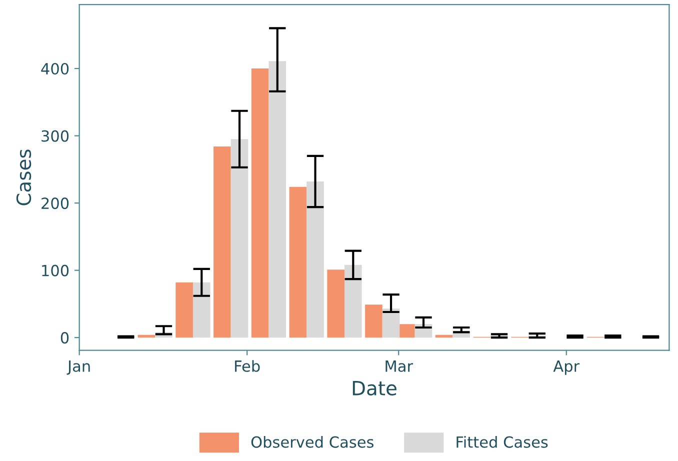  I want to click on y-tick-label: 300, so click(55, 136).